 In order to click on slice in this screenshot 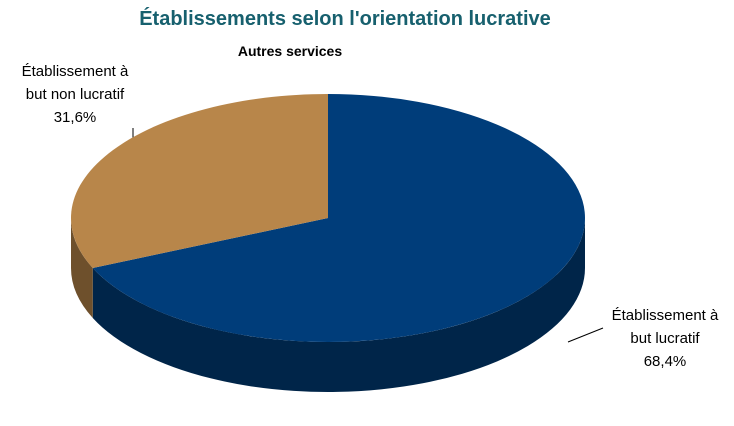, I will do `click(199, 181)`.